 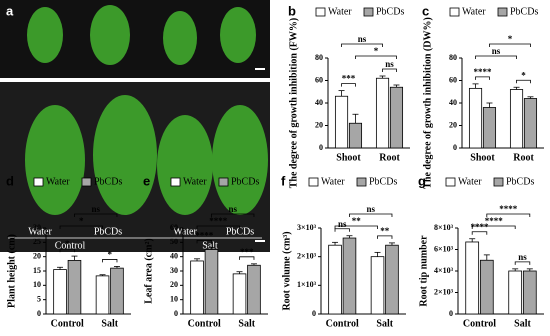 I want to click on panel-letter: f, so click(x=283, y=180).